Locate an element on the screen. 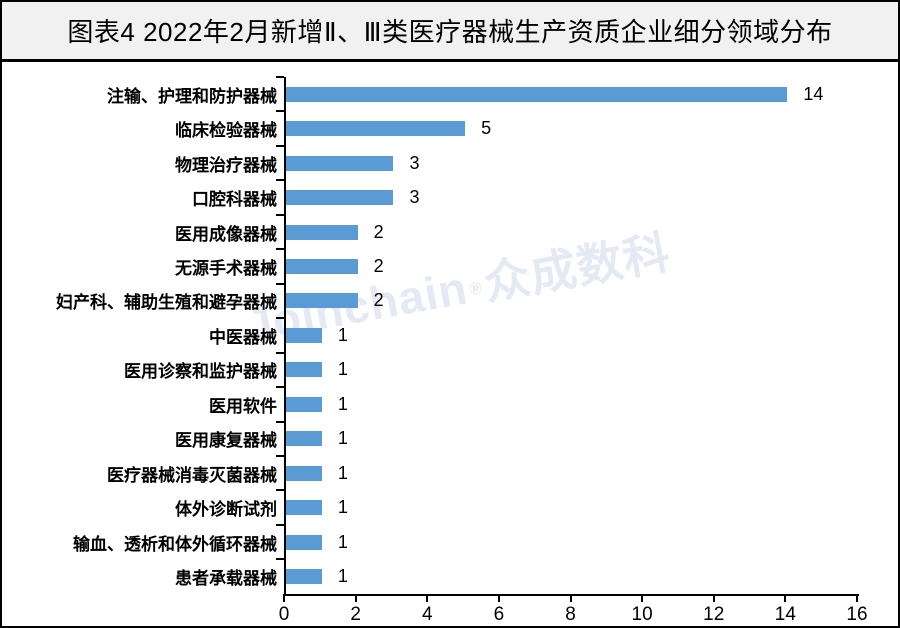 Image resolution: width=900 pixels, height=628 pixels. value-label: 14 is located at coordinates (813, 93).